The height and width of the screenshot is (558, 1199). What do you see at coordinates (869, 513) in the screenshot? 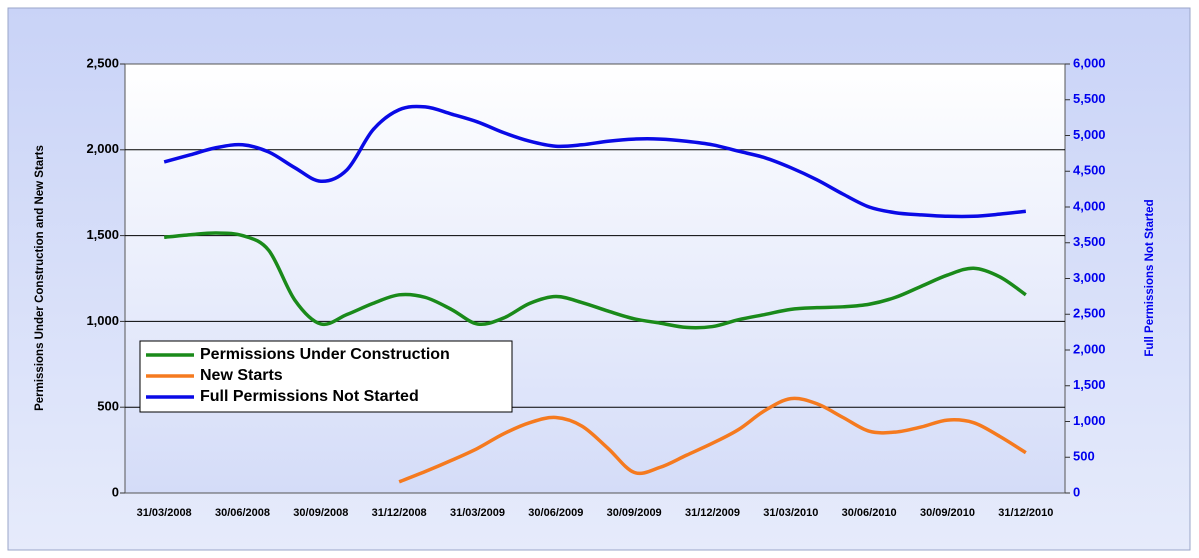
I see `x-tick-label: 30/06/2010` at bounding box center [869, 513].